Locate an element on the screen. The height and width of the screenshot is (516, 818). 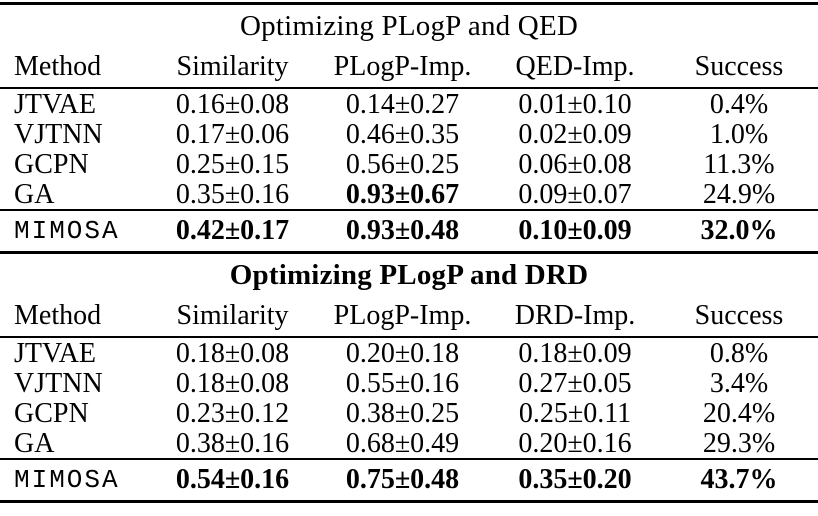
cell-similarity: 0.25±0.15 is located at coordinates (232, 164).